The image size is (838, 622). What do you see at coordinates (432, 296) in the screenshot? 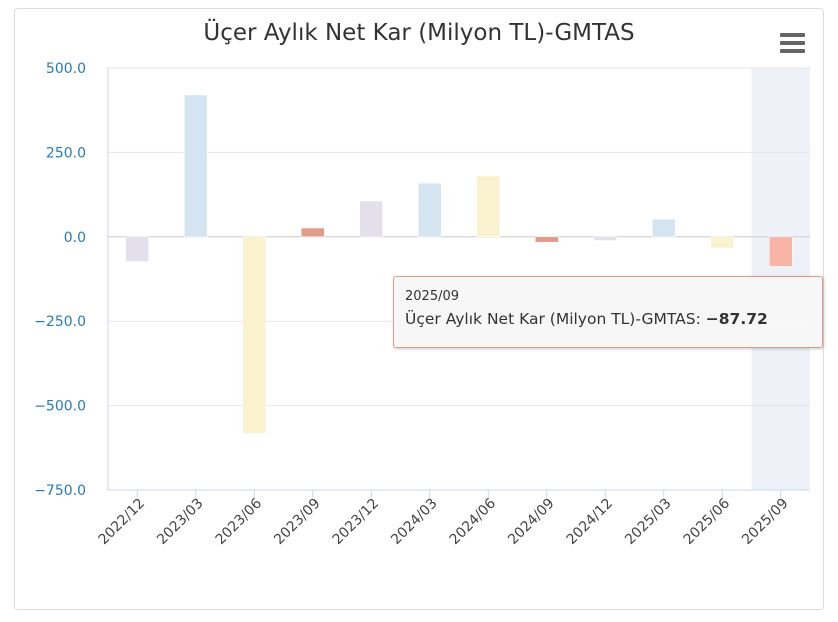
I see `tooltip-date: 2025/09` at bounding box center [432, 296].